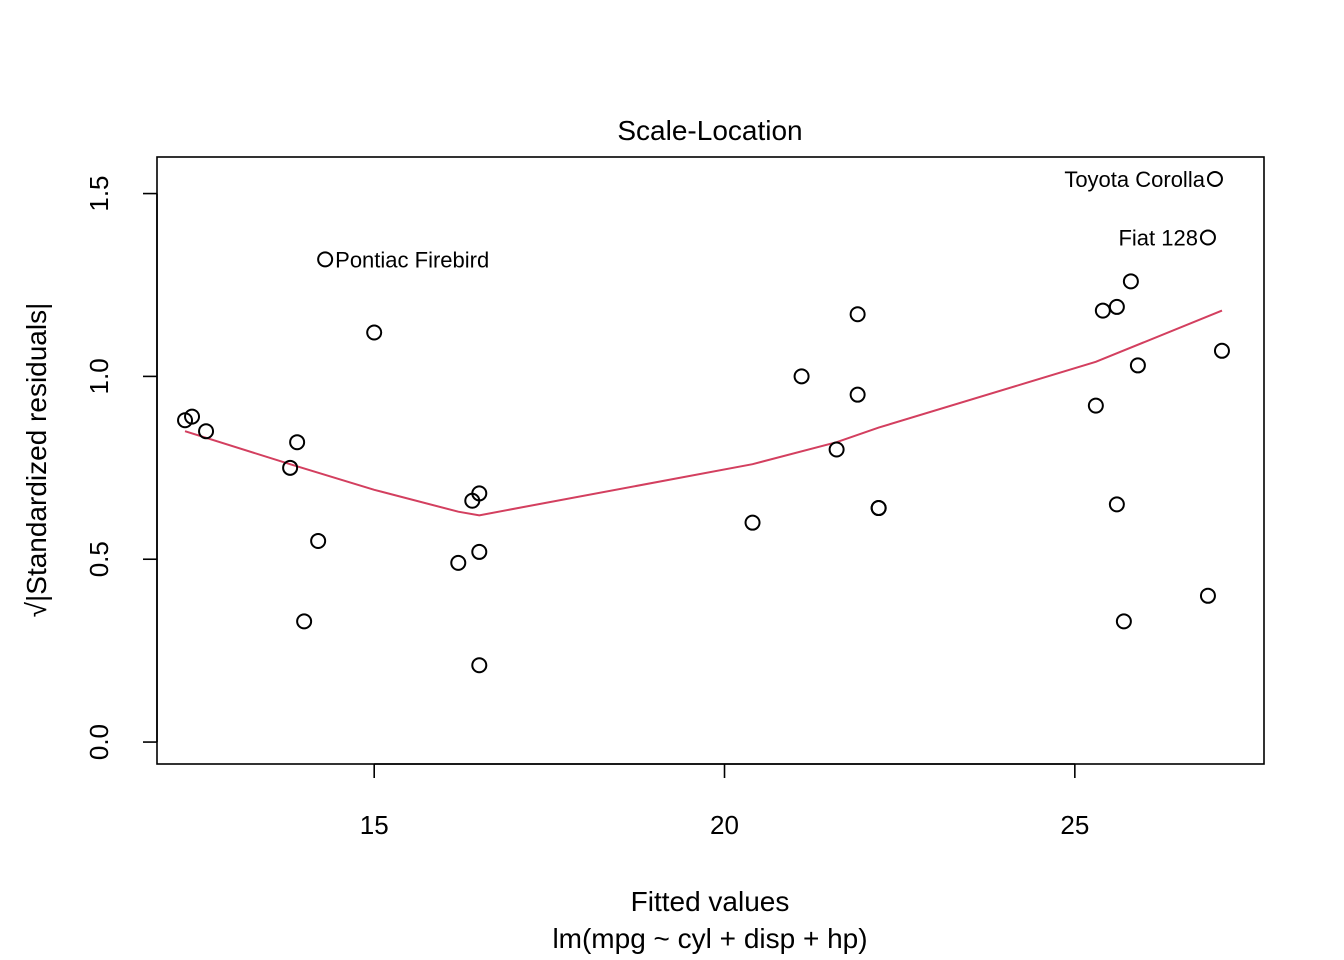 This screenshot has width=1344, height=960. I want to click on point-label: Pontiac Firebird, so click(412, 259).